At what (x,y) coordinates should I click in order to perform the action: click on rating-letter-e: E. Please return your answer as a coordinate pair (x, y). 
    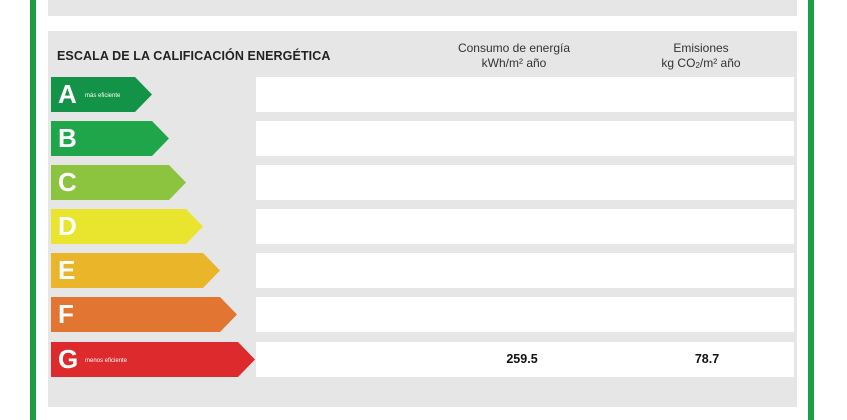
    Looking at the image, I should click on (67, 270).